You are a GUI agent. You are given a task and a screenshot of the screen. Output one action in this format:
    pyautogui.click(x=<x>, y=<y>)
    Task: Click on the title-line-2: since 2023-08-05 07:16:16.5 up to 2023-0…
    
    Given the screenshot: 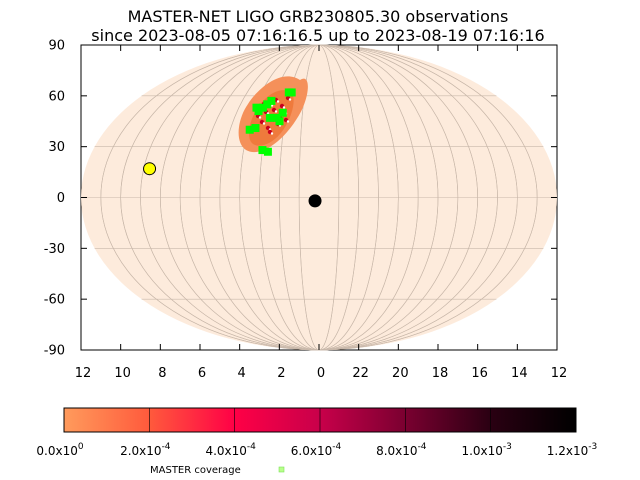 What is the action you would take?
    pyautogui.click(x=317, y=35)
    